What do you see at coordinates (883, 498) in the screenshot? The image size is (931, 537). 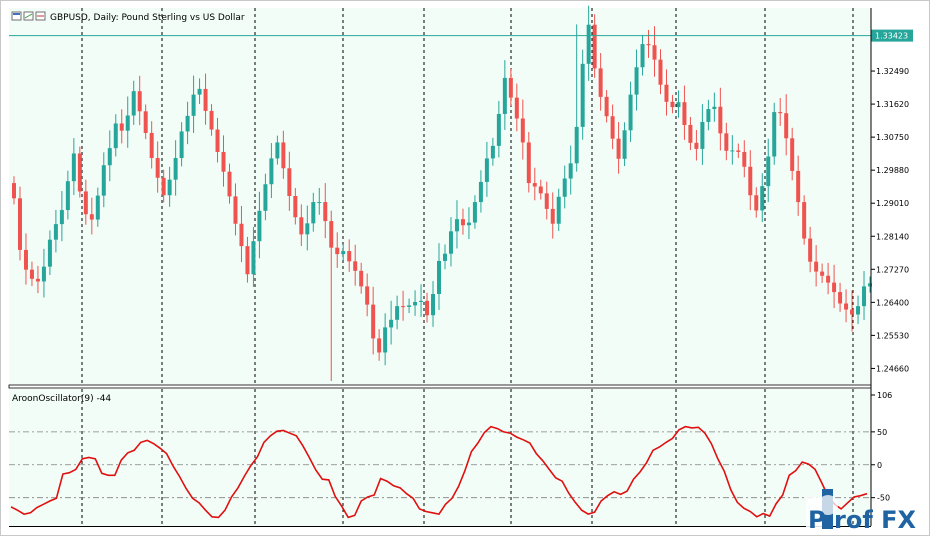 I see `osc-tick-label: -50` at bounding box center [883, 498].